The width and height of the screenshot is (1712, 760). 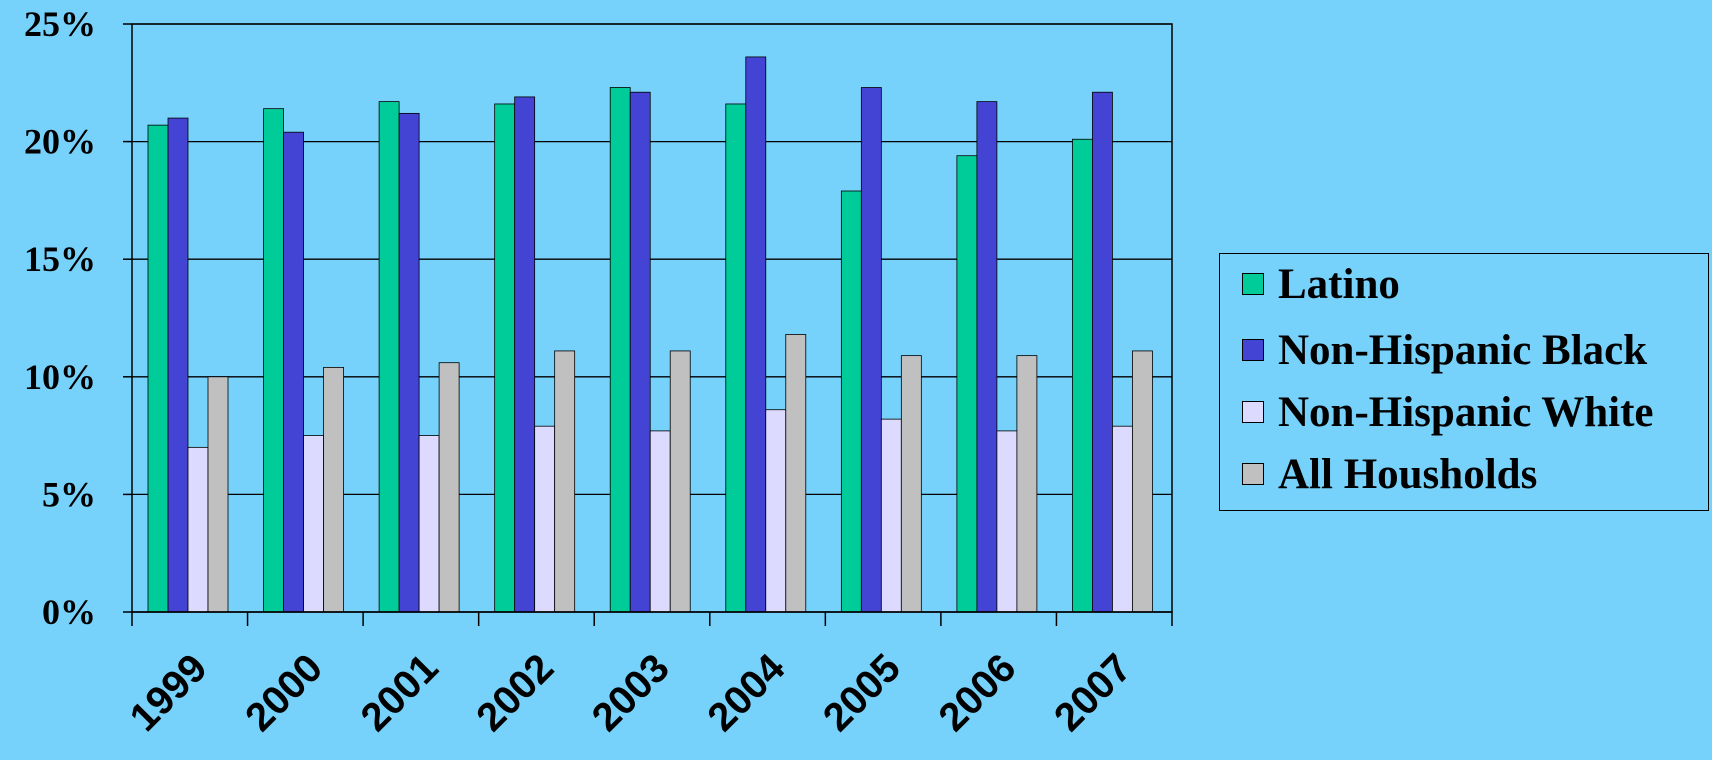 What do you see at coordinates (218, 494) in the screenshot?
I see `bar-all-housholds-1999` at bounding box center [218, 494].